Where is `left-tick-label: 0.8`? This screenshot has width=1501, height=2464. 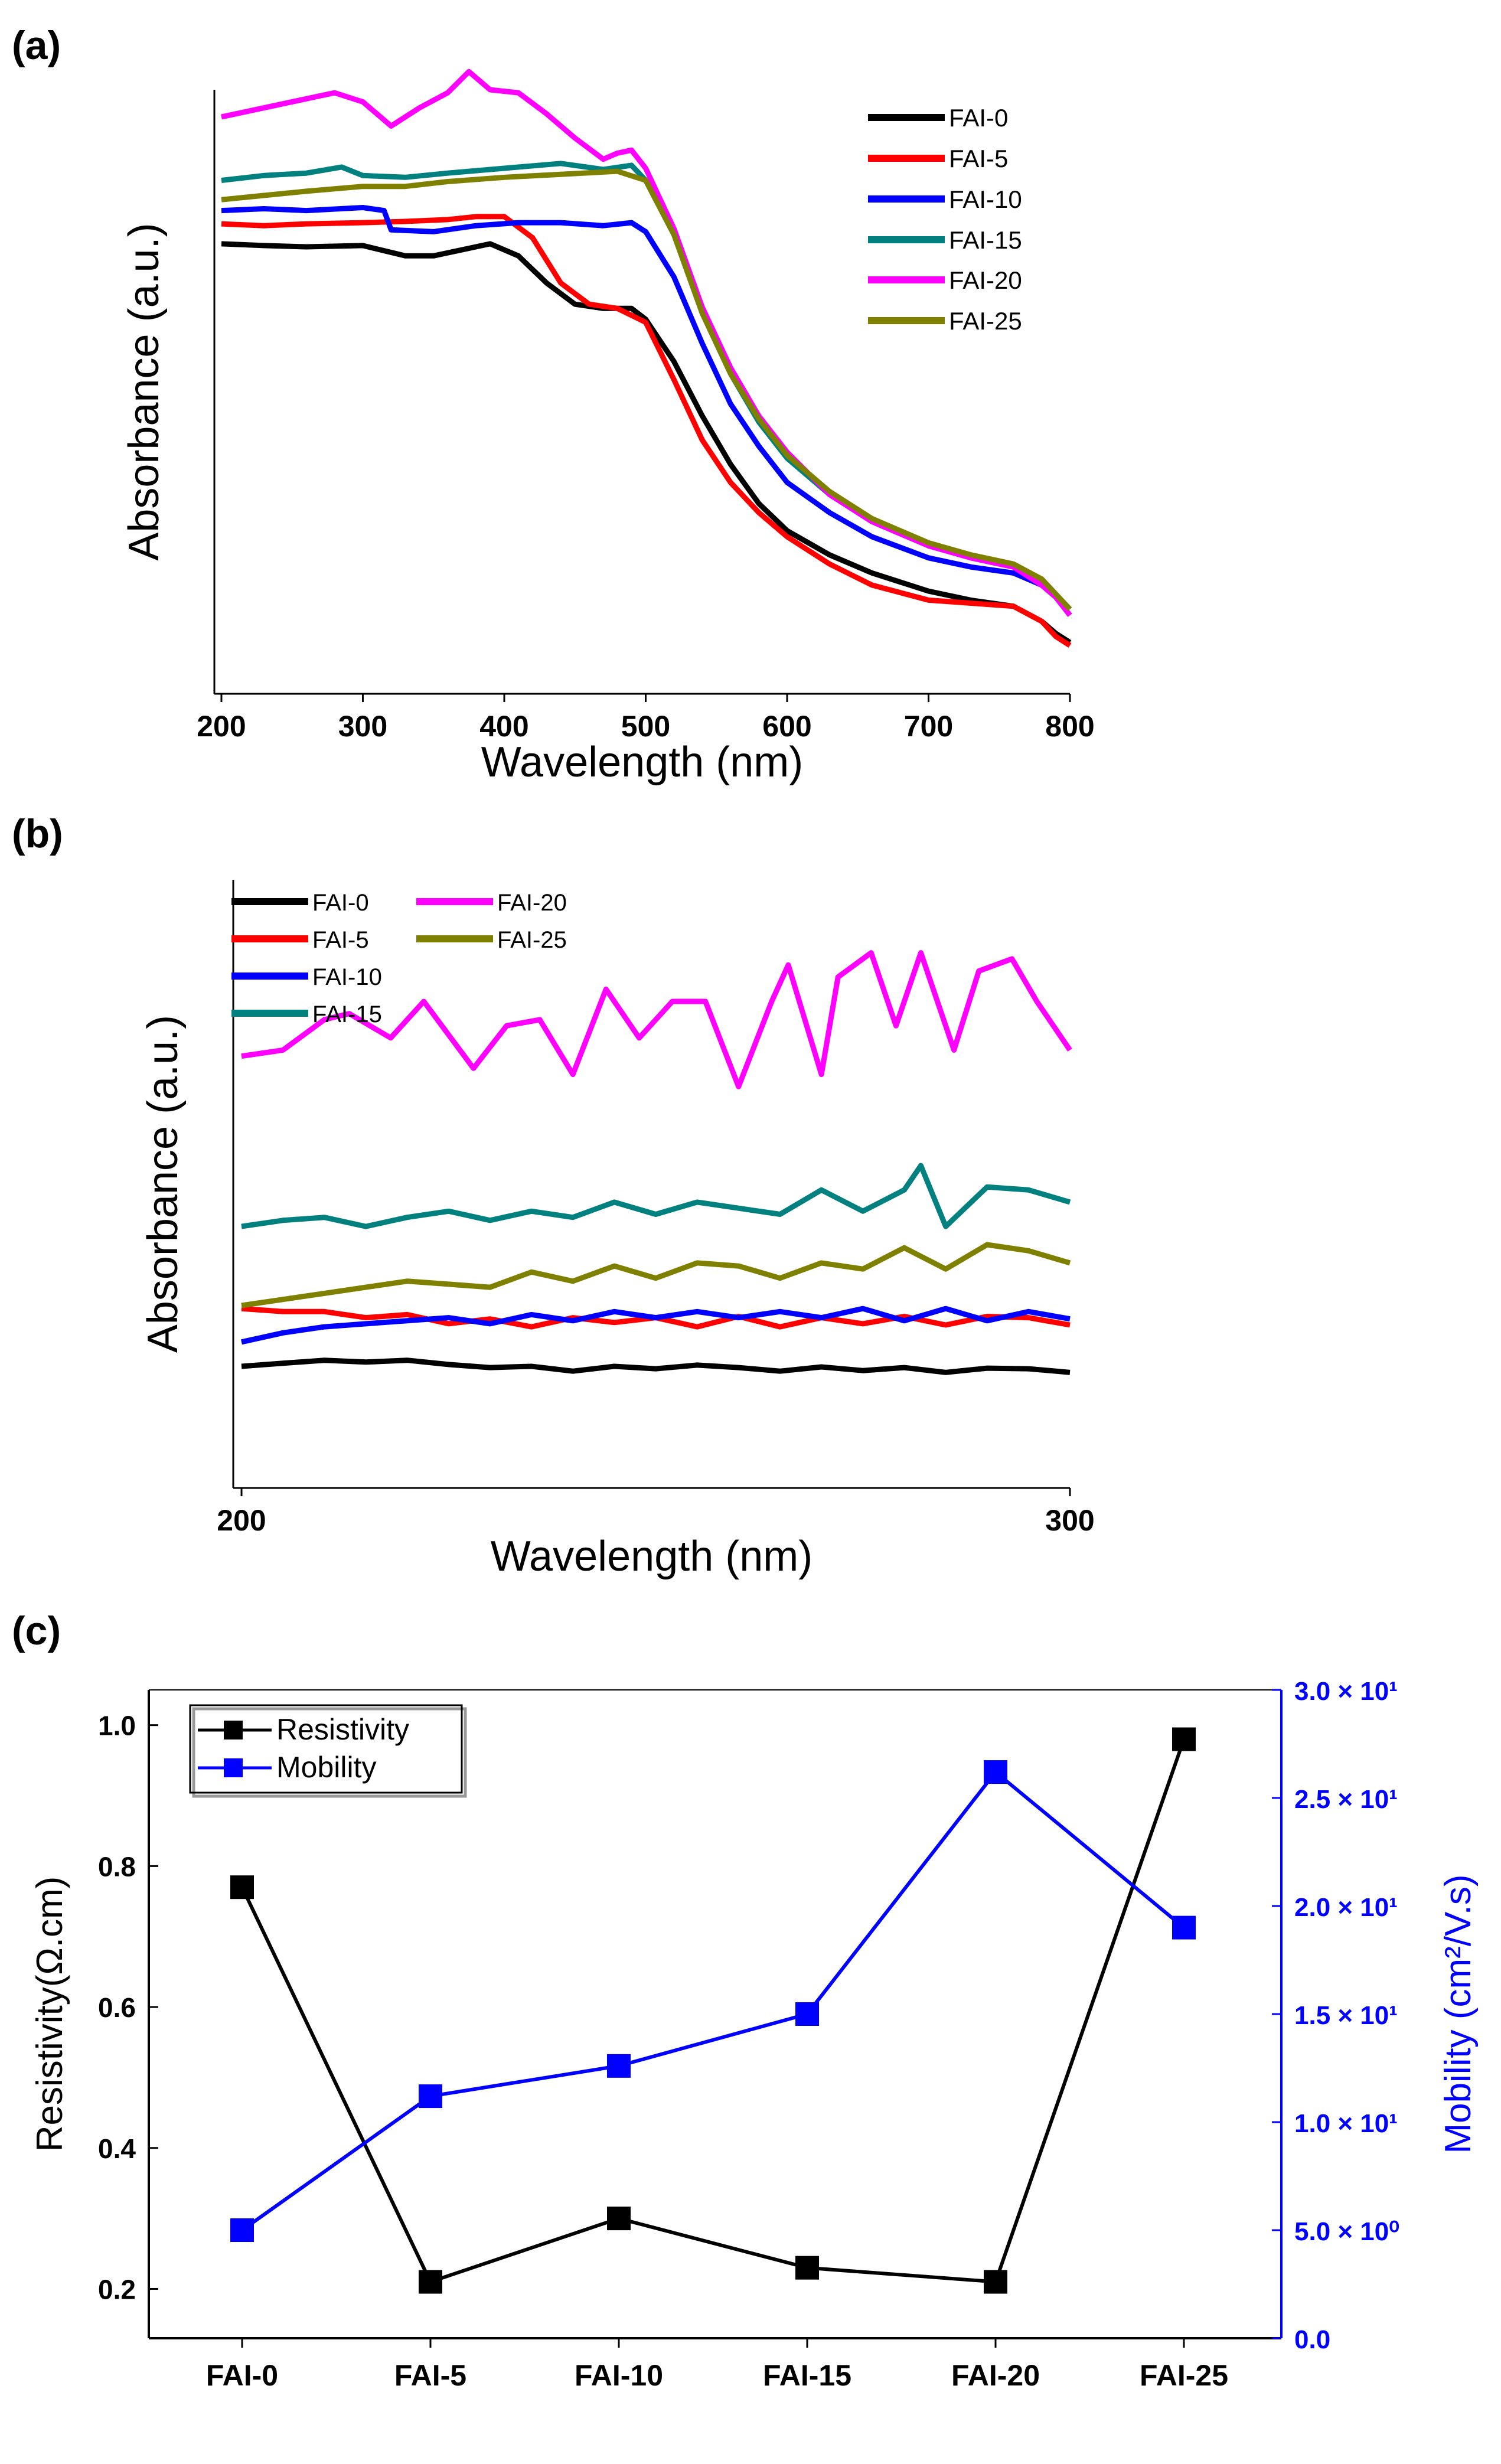
left-tick-label: 0.8 is located at coordinates (117, 1867).